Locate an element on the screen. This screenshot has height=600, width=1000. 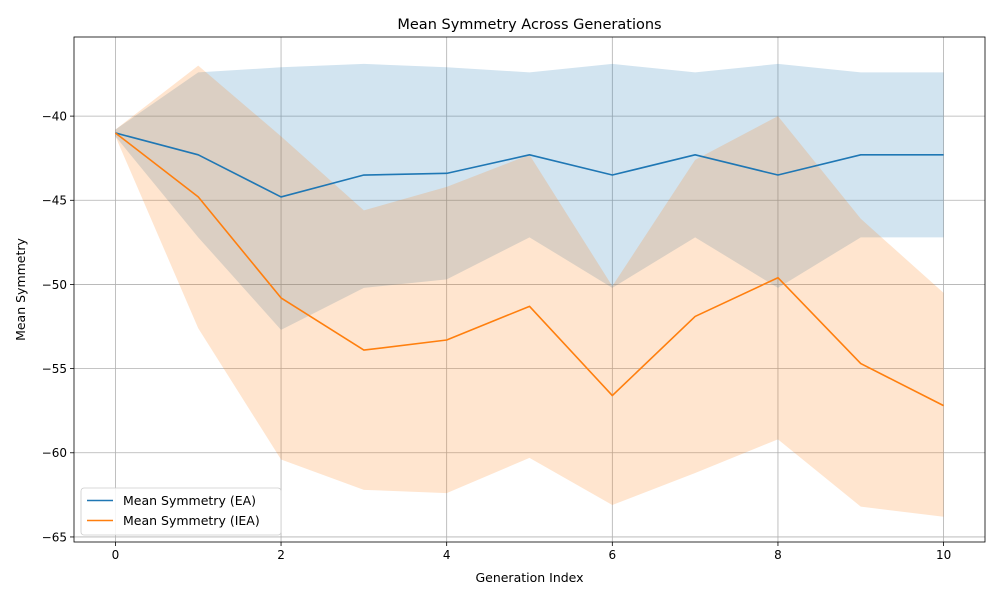
y-tick-label: −40 is located at coordinates (54, 116).